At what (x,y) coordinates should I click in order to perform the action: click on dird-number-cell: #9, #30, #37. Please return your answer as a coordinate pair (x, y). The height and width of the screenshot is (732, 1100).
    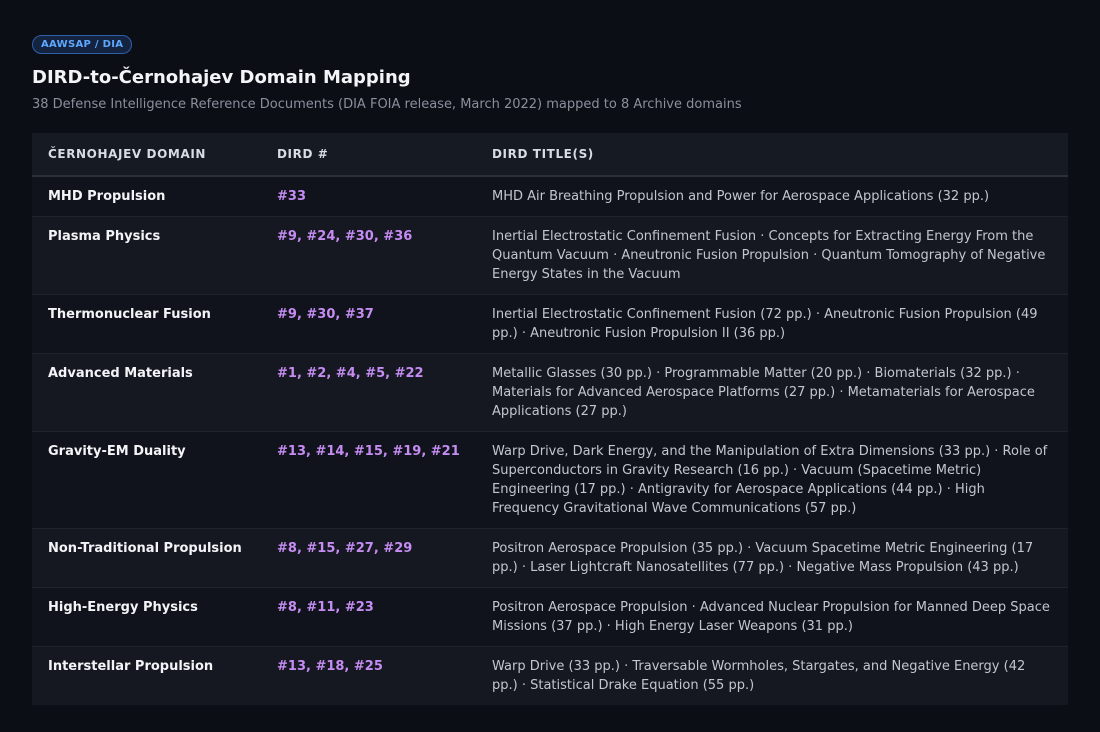
    Looking at the image, I should click on (368, 324).